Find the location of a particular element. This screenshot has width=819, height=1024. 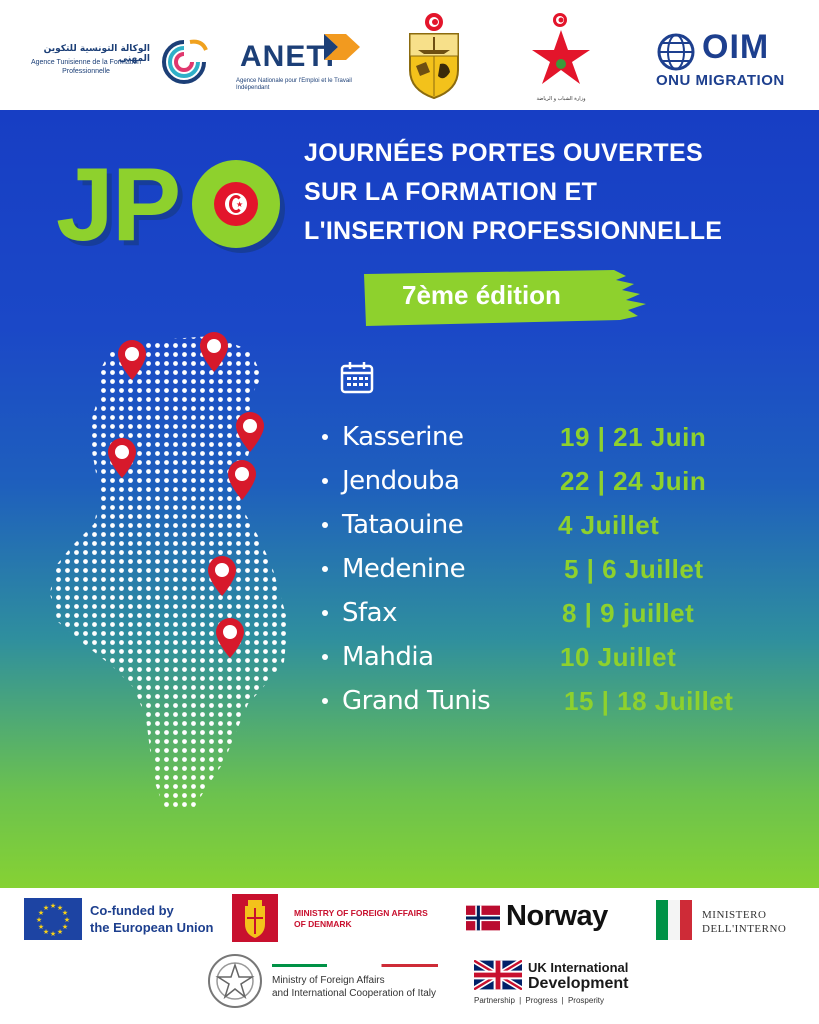

schedule-row: Grand Tunis 15 | 18 Juillet is located at coordinates (558, 704).